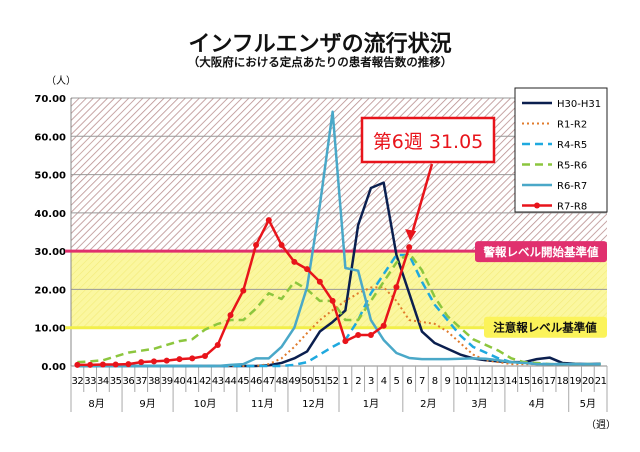  I want to click on month-label: 1月, so click(371, 404).